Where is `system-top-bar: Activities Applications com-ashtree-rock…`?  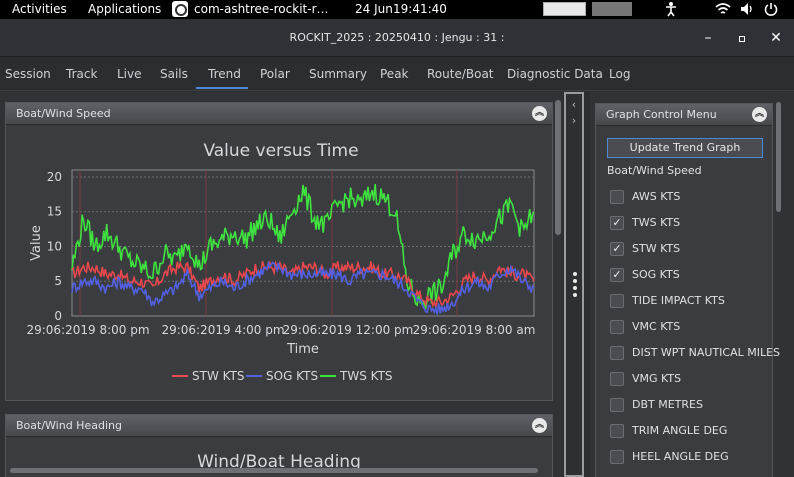
system-top-bar: Activities Applications com-ashtree-rock… is located at coordinates (397, 9).